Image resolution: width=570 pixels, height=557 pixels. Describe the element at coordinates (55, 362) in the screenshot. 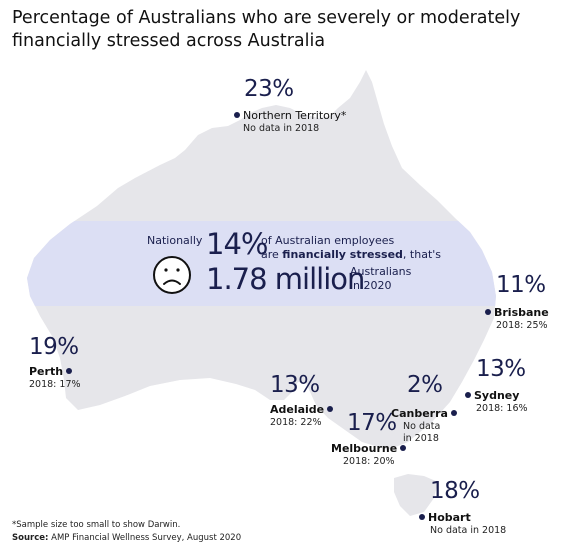

I see `region-perth: 19% Perth 2018: 17%` at that location.